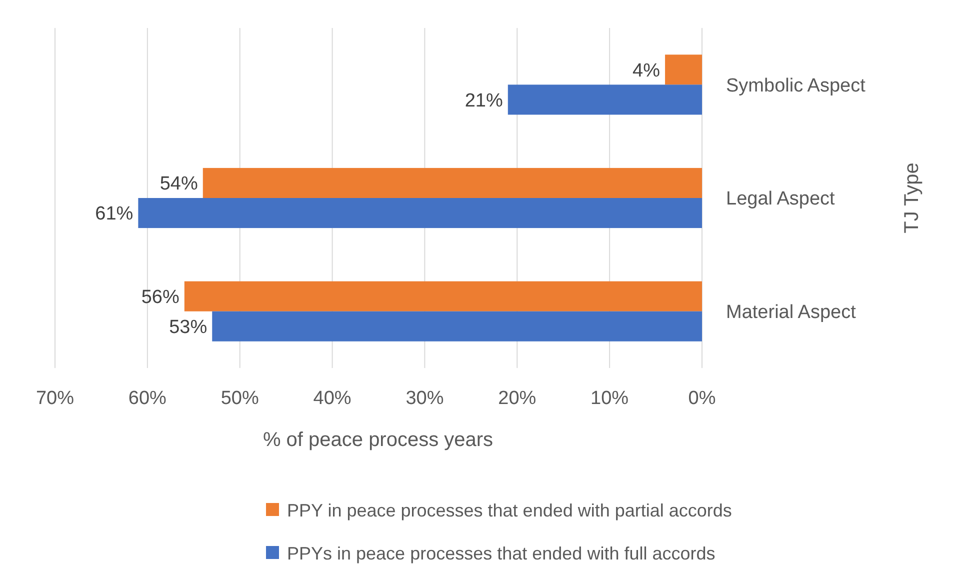 This screenshot has width=956, height=582. Describe the element at coordinates (509, 510) in the screenshot. I see `legend-label: PPY in peace processes that ended with partial accords` at that location.